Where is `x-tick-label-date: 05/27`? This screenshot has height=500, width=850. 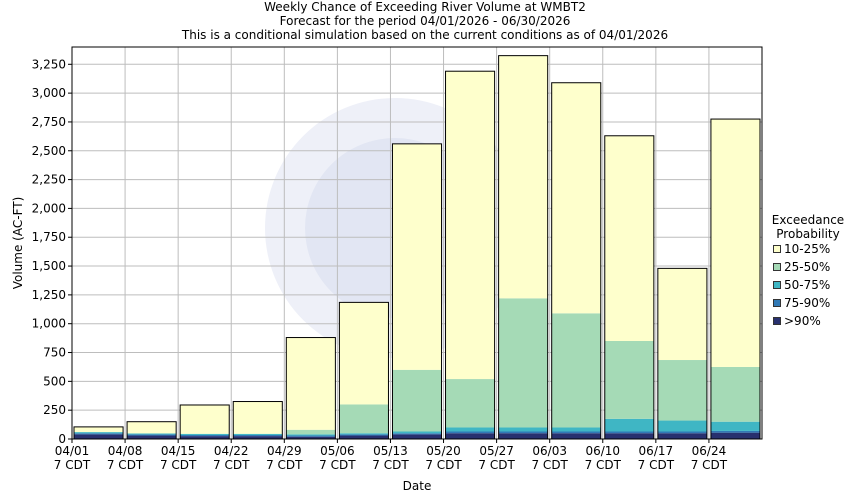 x-tick-label-date: 05/27 is located at coordinates (496, 451).